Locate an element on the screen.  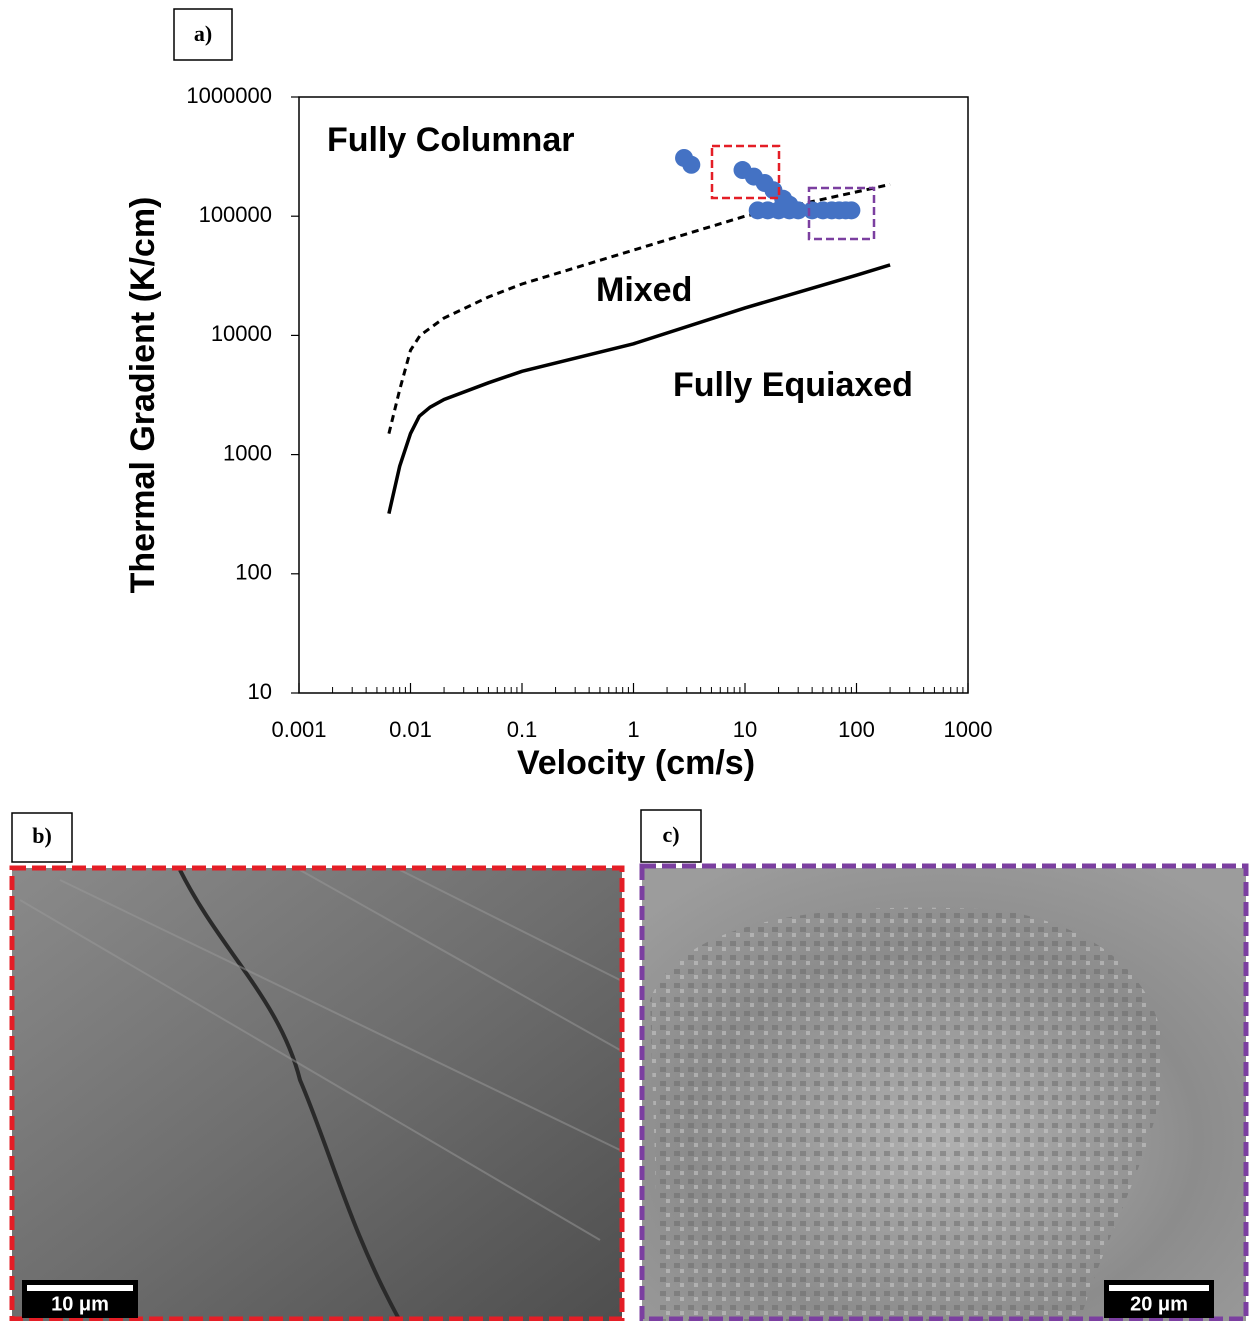
scale-bar-label: 10 μm is located at coordinates (80, 1304).